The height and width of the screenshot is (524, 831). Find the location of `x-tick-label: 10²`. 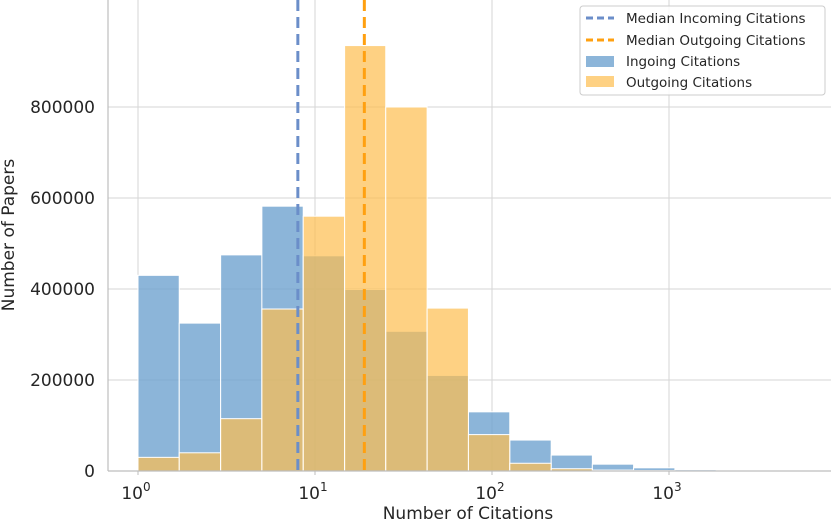

x-tick-label: 10² is located at coordinates (489, 492).